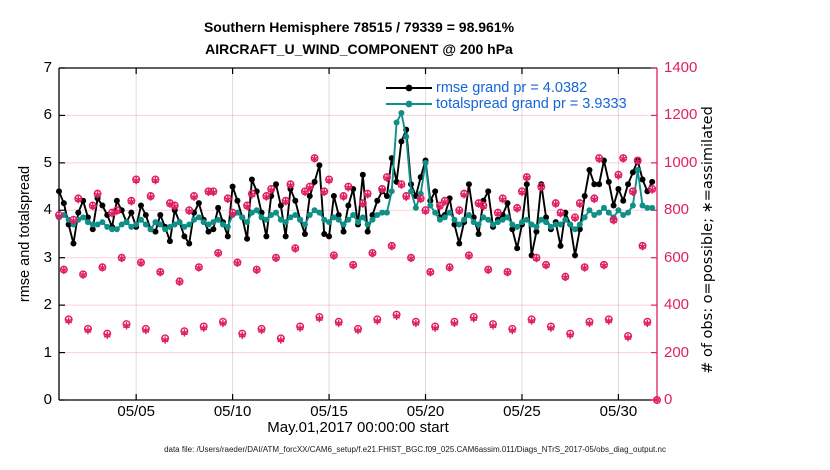  Describe the element at coordinates (618, 411) in the screenshot. I see `x-tick-label: 05/30` at that location.